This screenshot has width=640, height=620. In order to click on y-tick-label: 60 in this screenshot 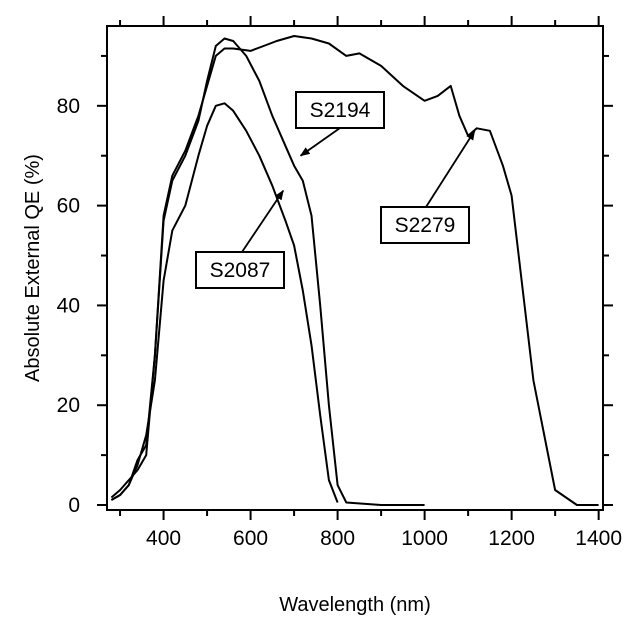, I will do `click(68, 206)`.